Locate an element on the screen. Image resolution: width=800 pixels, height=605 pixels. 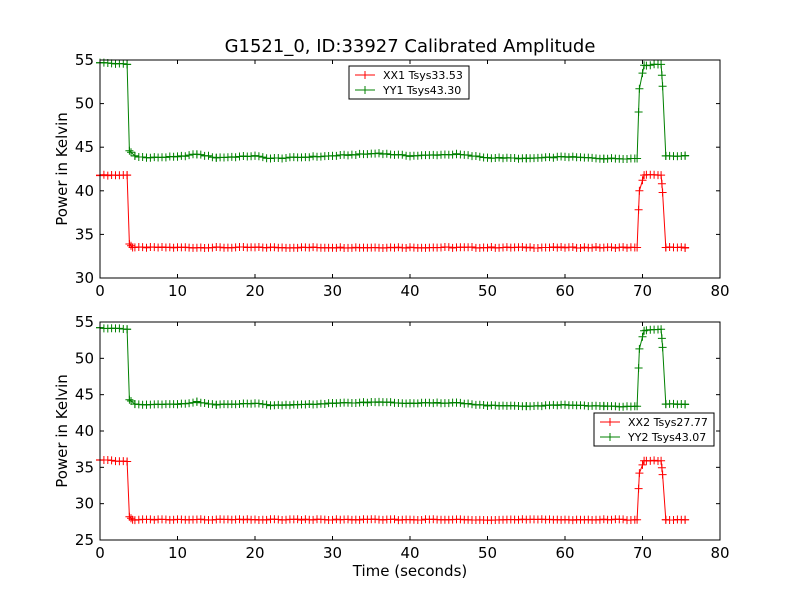
x-tick-label: 0 is located at coordinates (100, 291).